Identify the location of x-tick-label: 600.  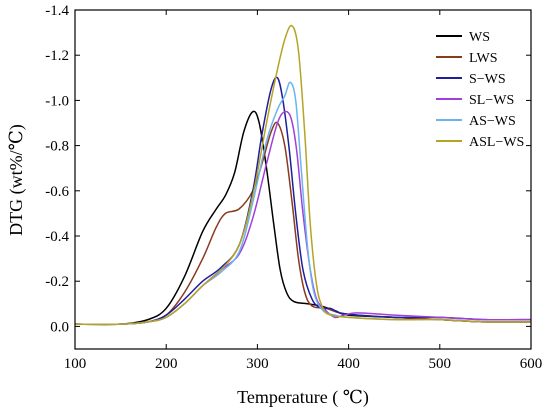
(531, 364).